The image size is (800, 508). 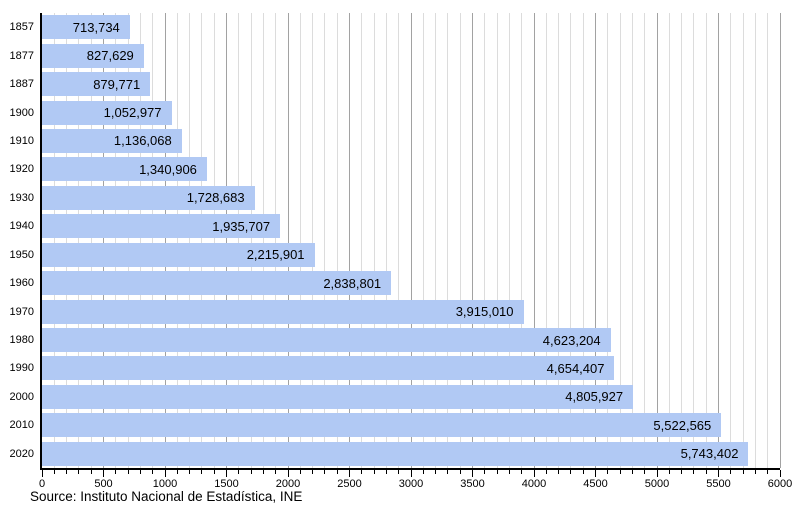 I want to click on bar-value-label: 4,654,407, so click(x=575, y=368).